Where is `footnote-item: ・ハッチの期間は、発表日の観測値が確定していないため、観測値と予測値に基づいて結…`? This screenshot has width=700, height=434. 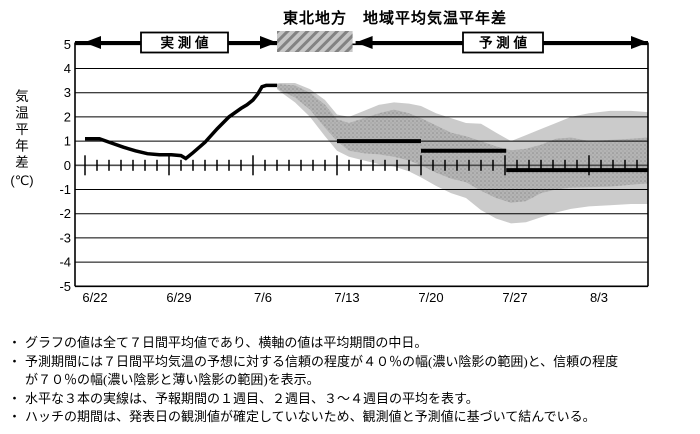 footnote-item: ・ハッチの期間は、発表日の観測値が確定していないため、観測値と予測値に基づいて結… is located at coordinates (316, 417).